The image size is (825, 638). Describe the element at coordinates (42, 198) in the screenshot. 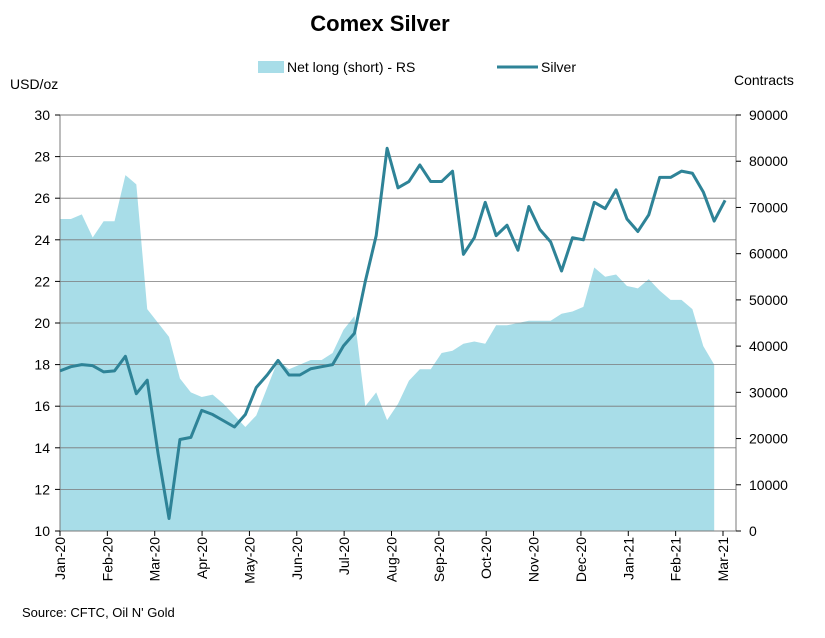

I see `left-tick-label: 26` at that location.